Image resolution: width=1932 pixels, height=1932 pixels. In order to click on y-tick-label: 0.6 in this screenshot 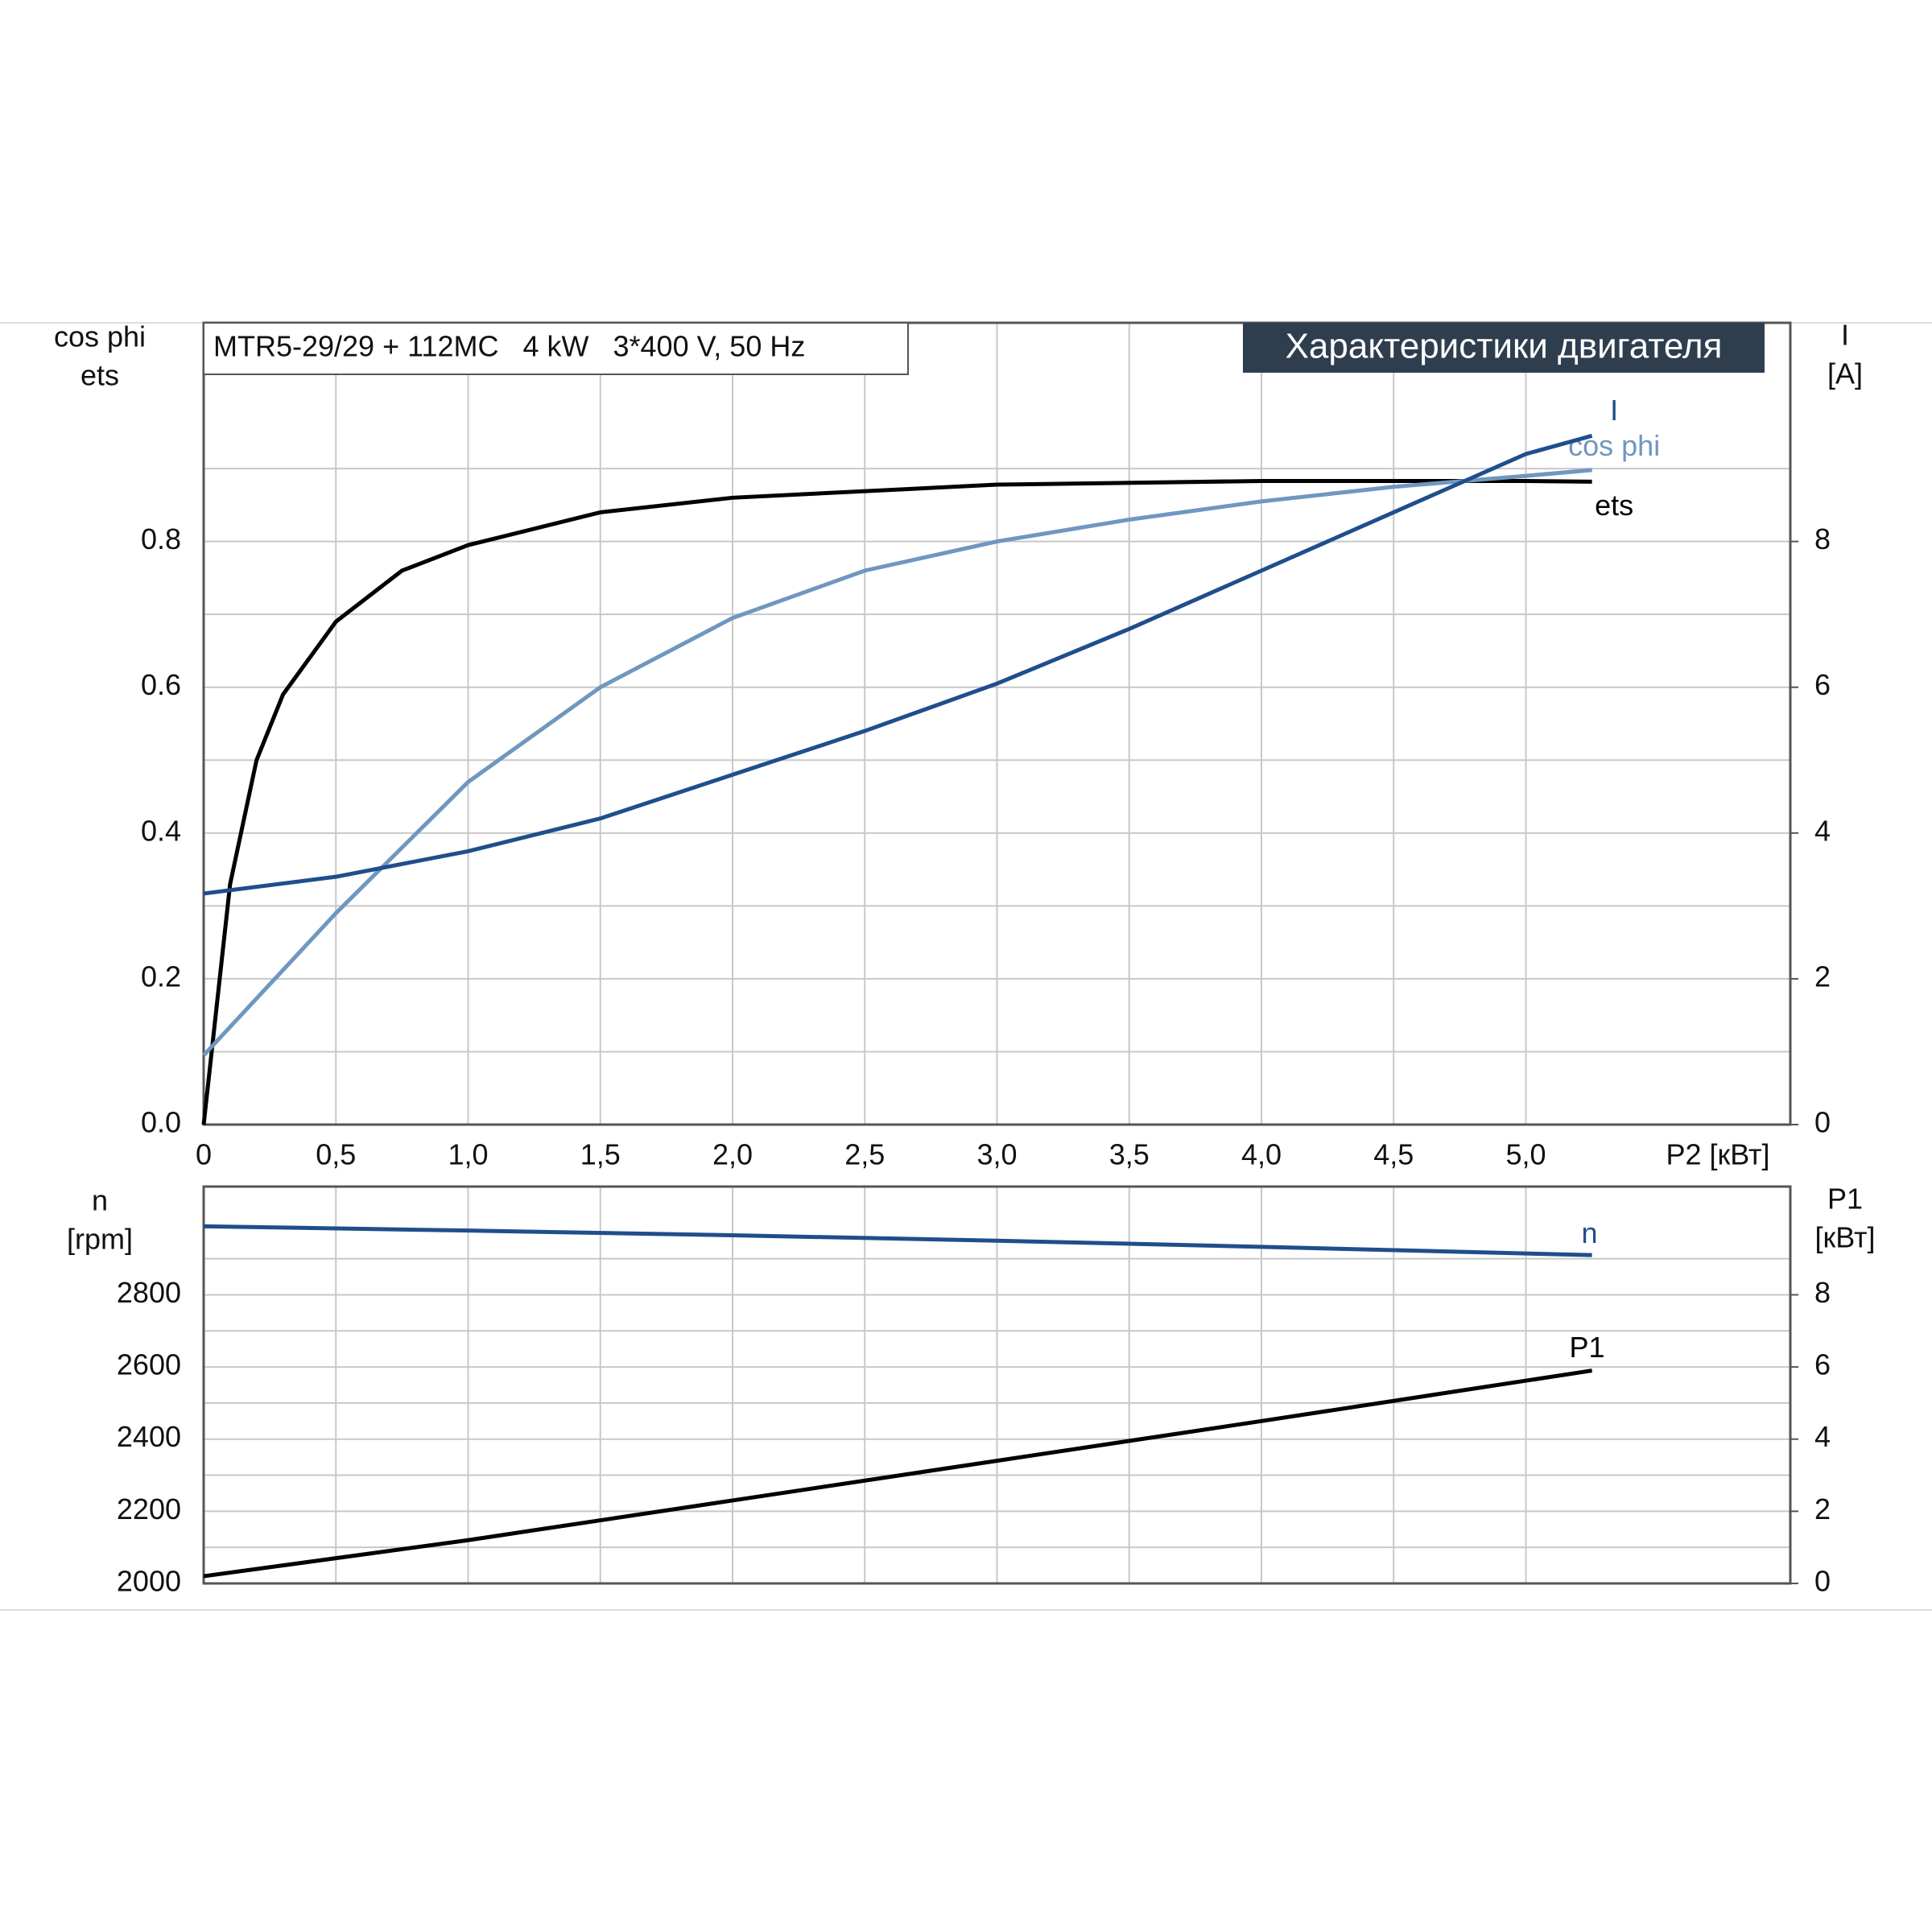, I will do `click(161, 684)`.